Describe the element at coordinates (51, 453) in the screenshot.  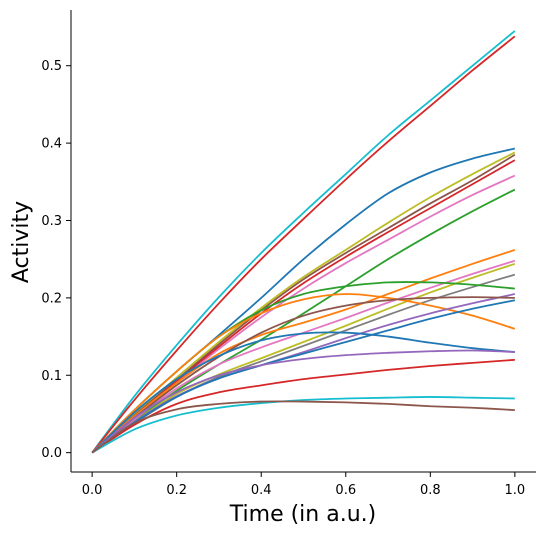
I see `y-tick-label: 0.0` at that location.